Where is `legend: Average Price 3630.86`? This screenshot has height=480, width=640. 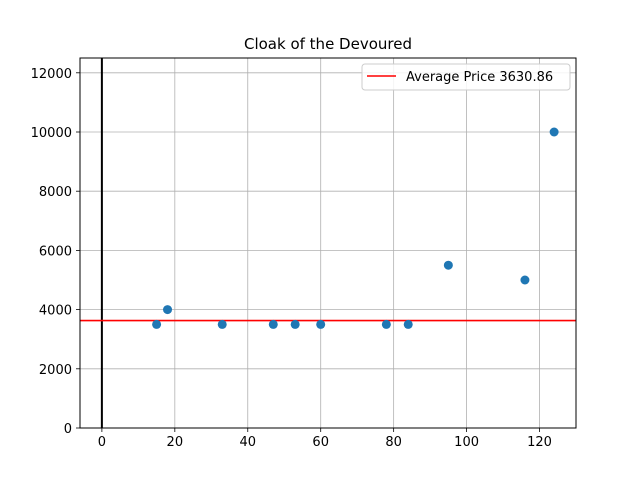
legend: Average Price 3630.86 is located at coordinates (466, 77).